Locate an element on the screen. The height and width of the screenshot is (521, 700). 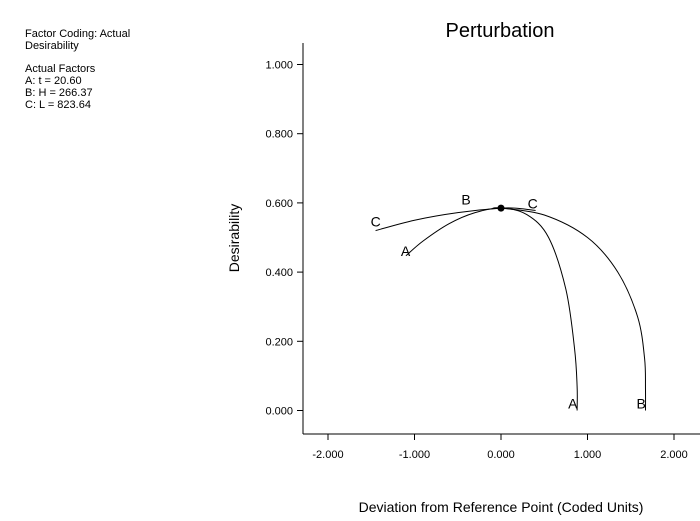
y-tick-label: 1.000 is located at coordinates (279, 66).